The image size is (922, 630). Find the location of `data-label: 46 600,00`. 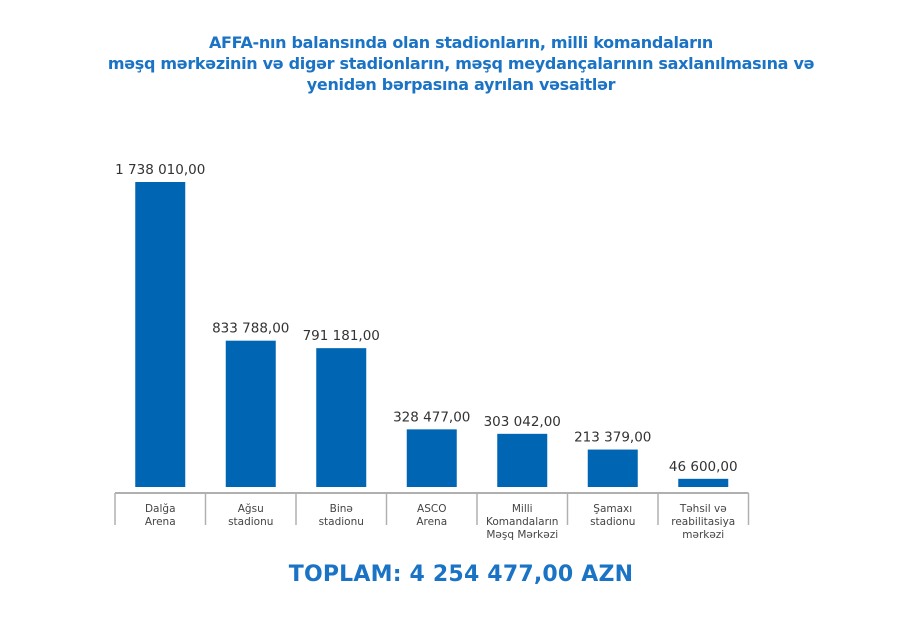

data-label: 46 600,00 is located at coordinates (703, 467).